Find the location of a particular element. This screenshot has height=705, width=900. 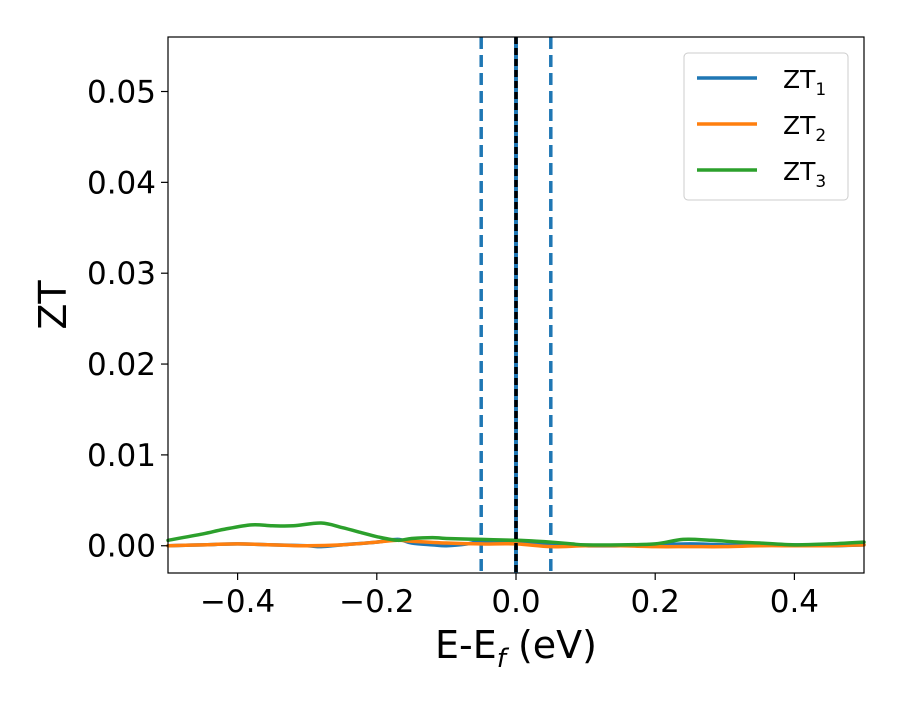

legend-label-sub: 3 is located at coordinates (820, 182).